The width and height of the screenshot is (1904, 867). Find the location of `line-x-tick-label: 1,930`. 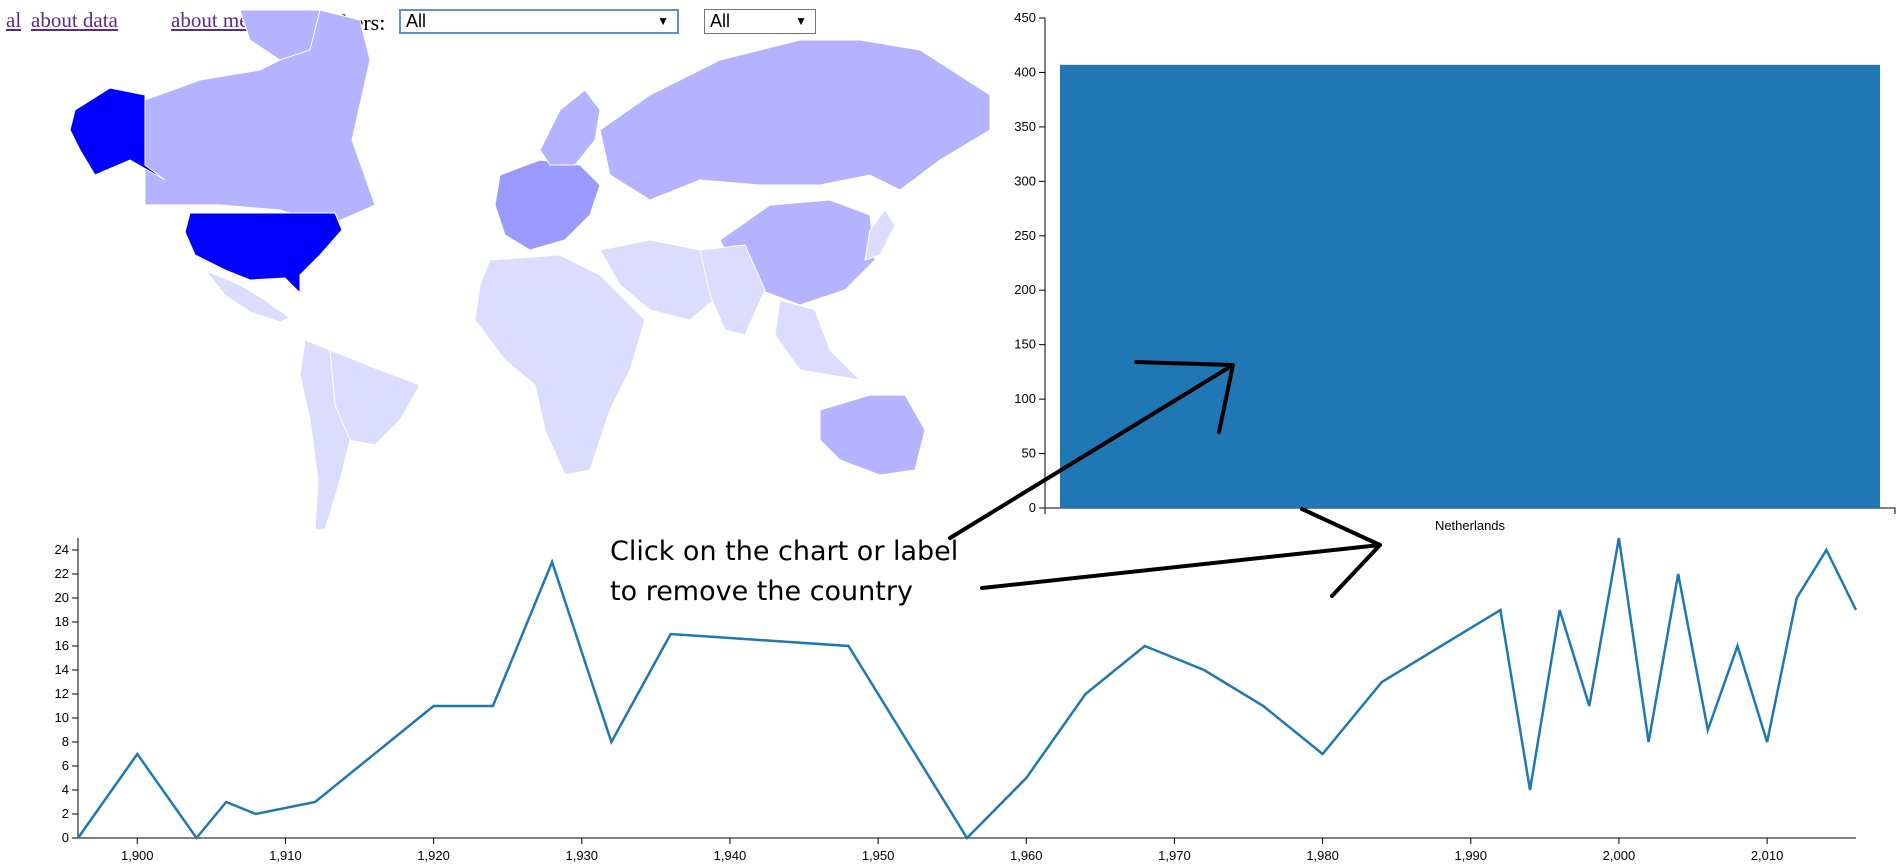

line-x-tick-label: 1,930 is located at coordinates (581, 855).